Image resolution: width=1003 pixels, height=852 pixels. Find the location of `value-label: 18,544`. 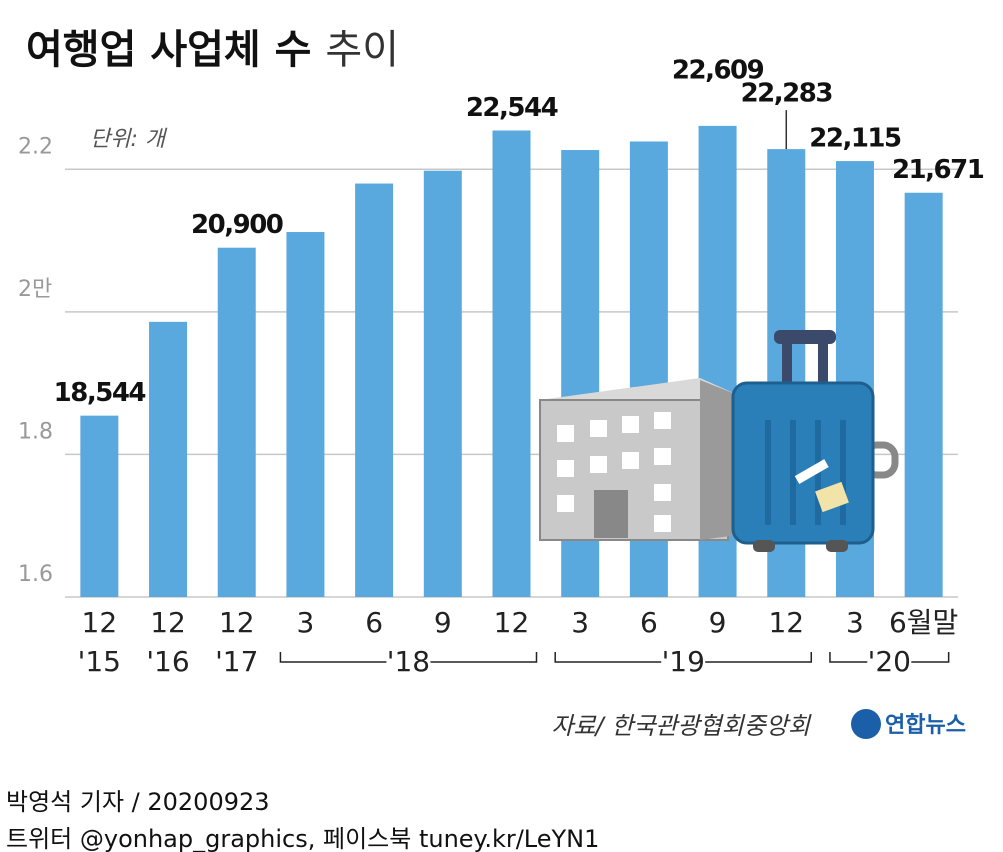

value-label: 18,544 is located at coordinates (100, 393).